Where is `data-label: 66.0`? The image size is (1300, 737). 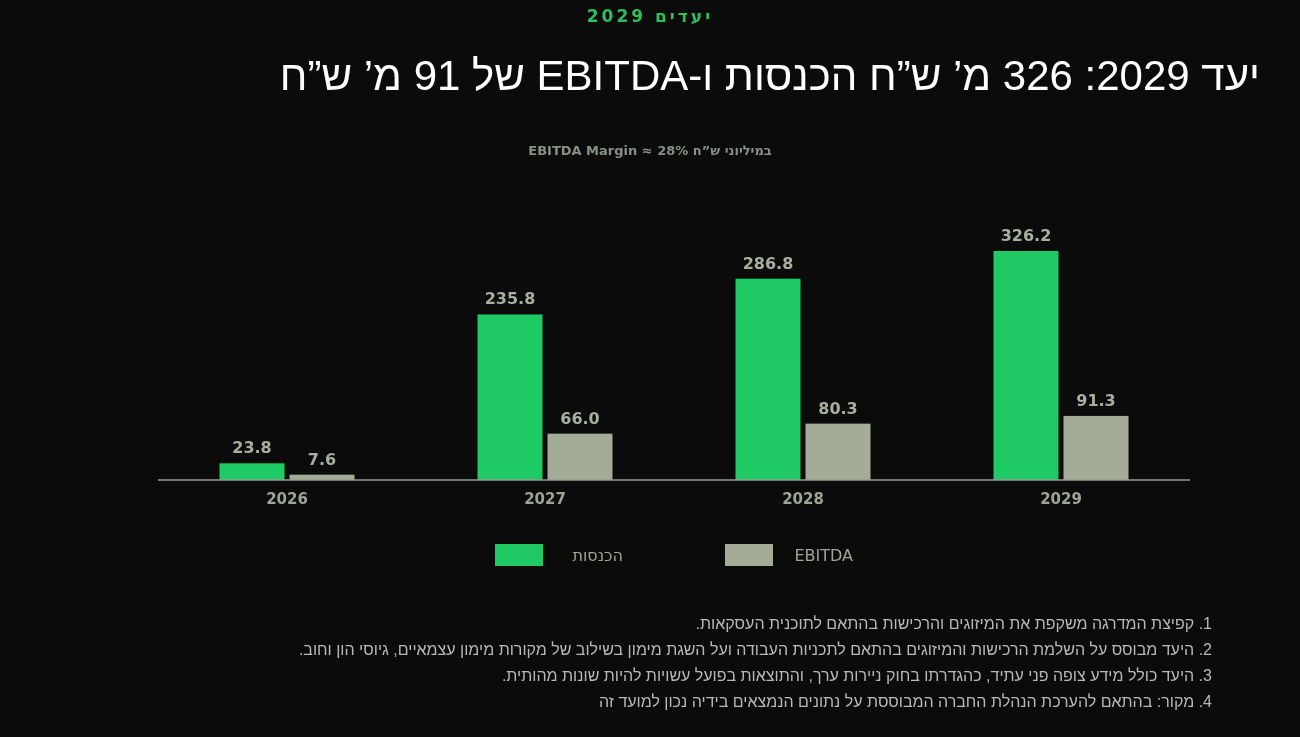 data-label: 66.0 is located at coordinates (580, 418).